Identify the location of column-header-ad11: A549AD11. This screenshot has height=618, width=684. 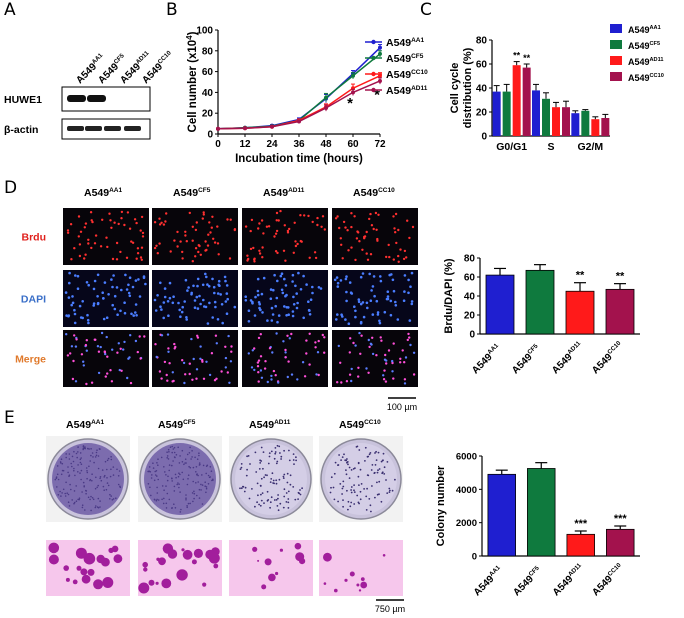
(284, 193).